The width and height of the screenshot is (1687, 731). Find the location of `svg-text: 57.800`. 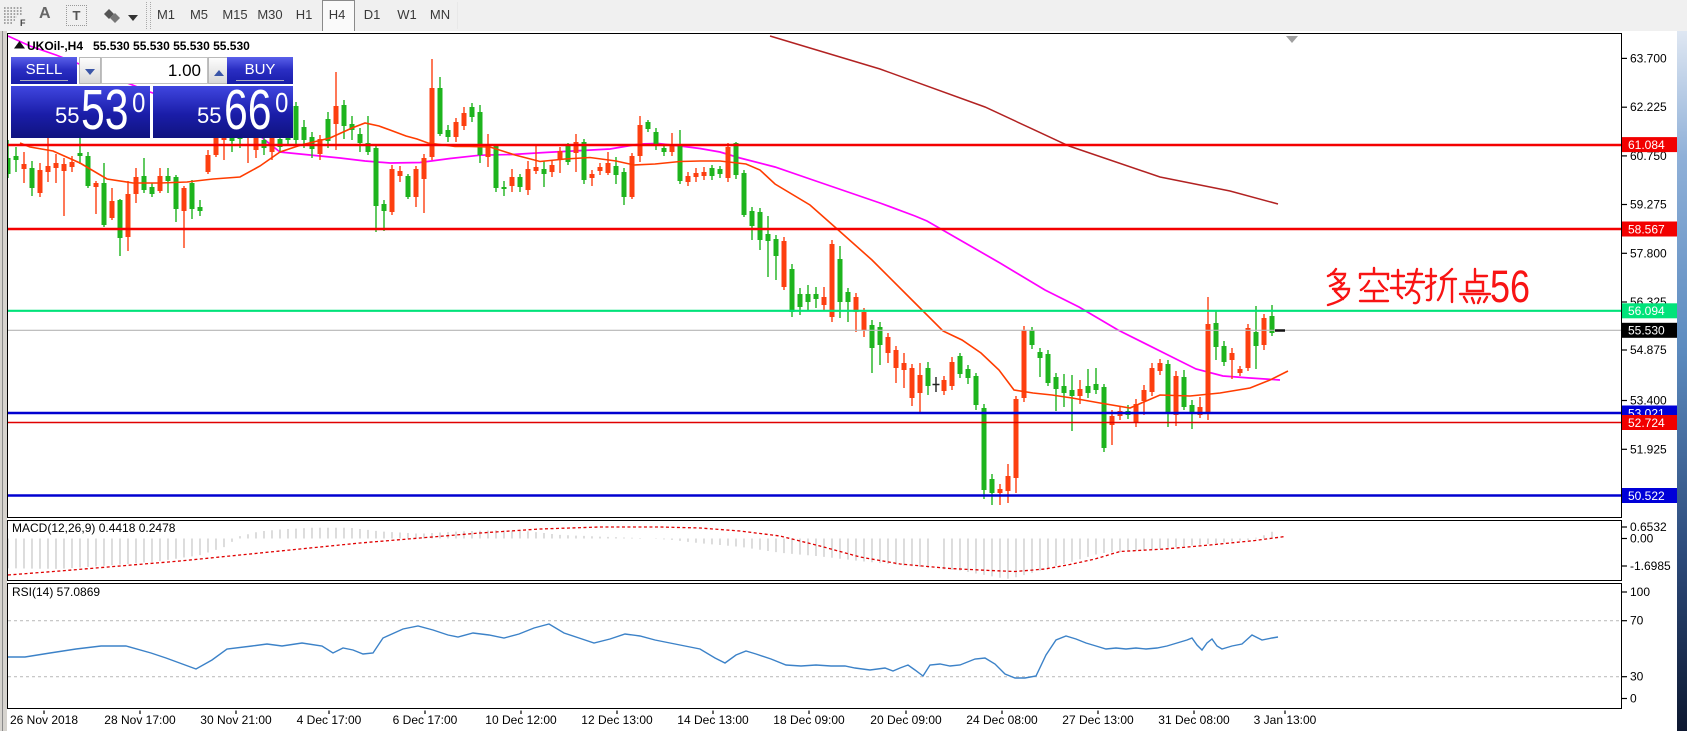

svg-text: 57.800 is located at coordinates (1648, 253).